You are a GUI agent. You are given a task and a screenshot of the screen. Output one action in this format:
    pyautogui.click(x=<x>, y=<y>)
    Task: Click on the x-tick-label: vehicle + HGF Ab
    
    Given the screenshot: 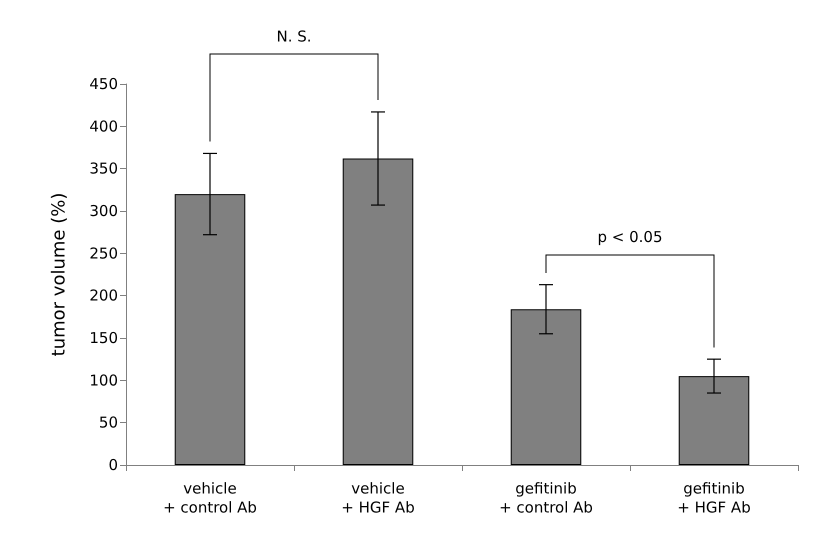 What is the action you would take?
    pyautogui.click(x=378, y=498)
    